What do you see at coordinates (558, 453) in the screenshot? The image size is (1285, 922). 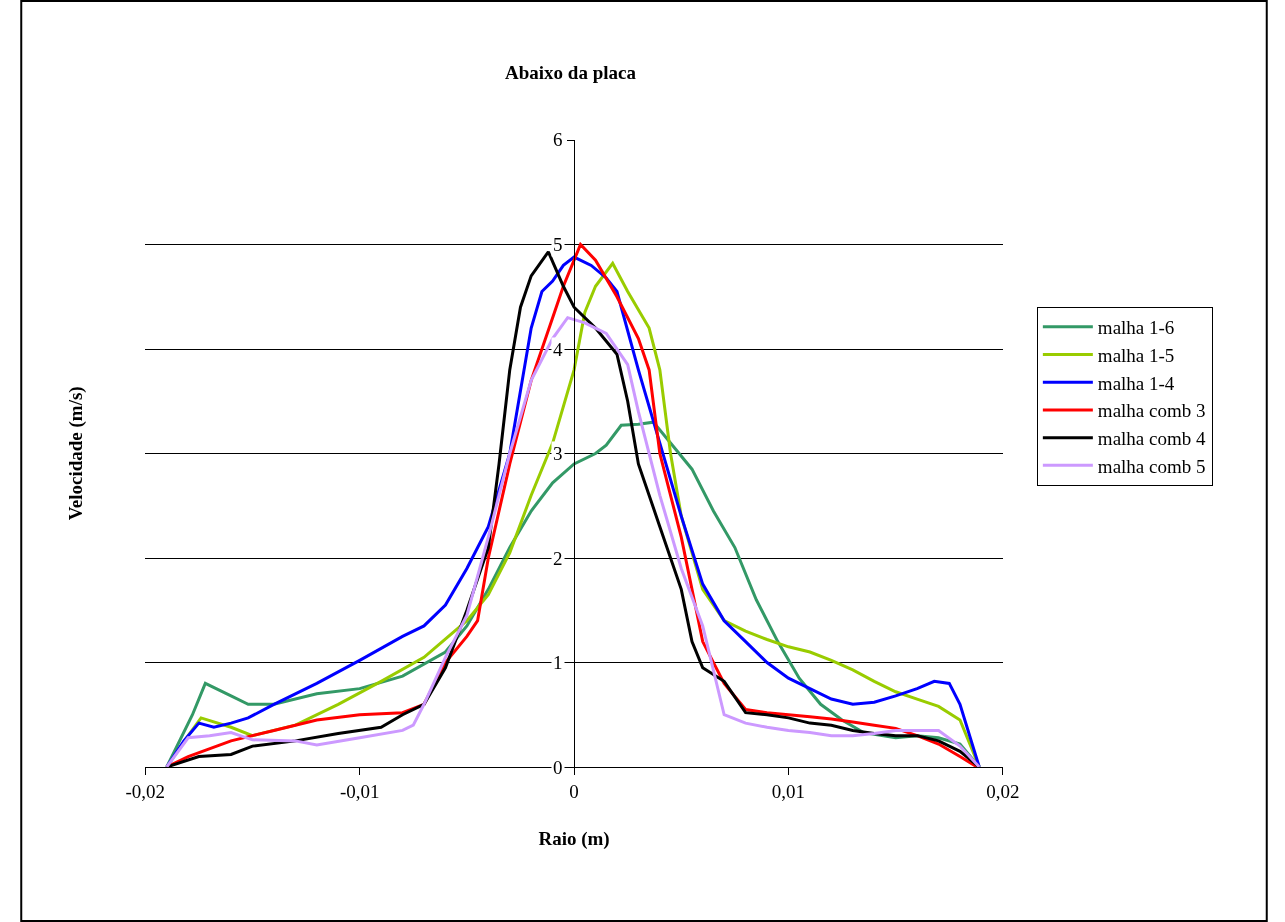 I see `y-tick-label: 3` at bounding box center [558, 453].